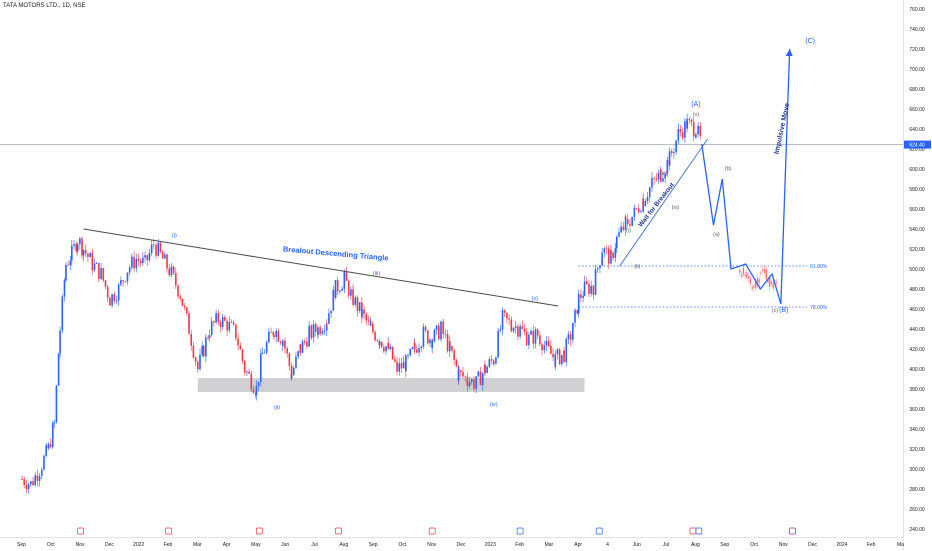 The image size is (932, 551). What do you see at coordinates (376, 274) in the screenshot?
I see `wave-label: (iii)` at bounding box center [376, 274].